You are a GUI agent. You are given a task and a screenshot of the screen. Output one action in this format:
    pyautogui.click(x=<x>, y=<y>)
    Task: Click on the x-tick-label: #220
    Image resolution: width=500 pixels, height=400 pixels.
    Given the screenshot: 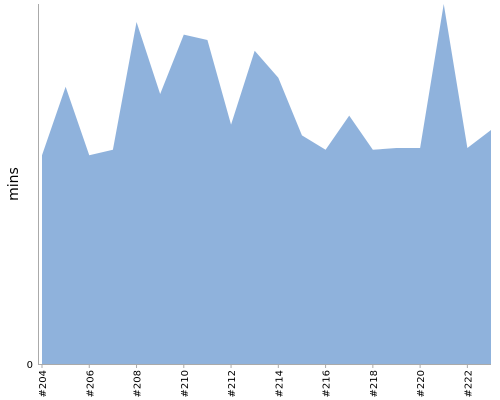 What is the action you would take?
    pyautogui.click(x=421, y=383)
    